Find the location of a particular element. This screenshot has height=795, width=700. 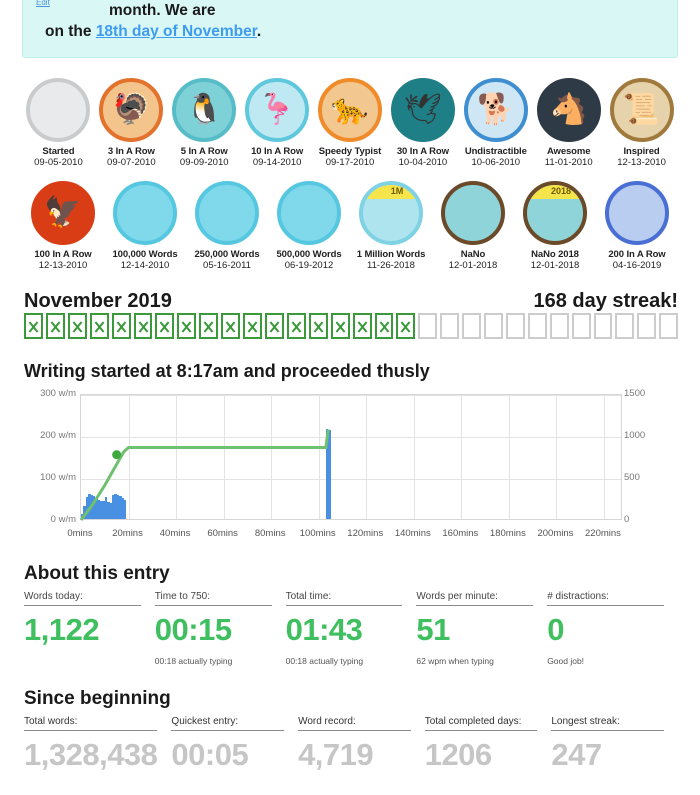

badge-date: 11-01-2010 is located at coordinates (568, 162).